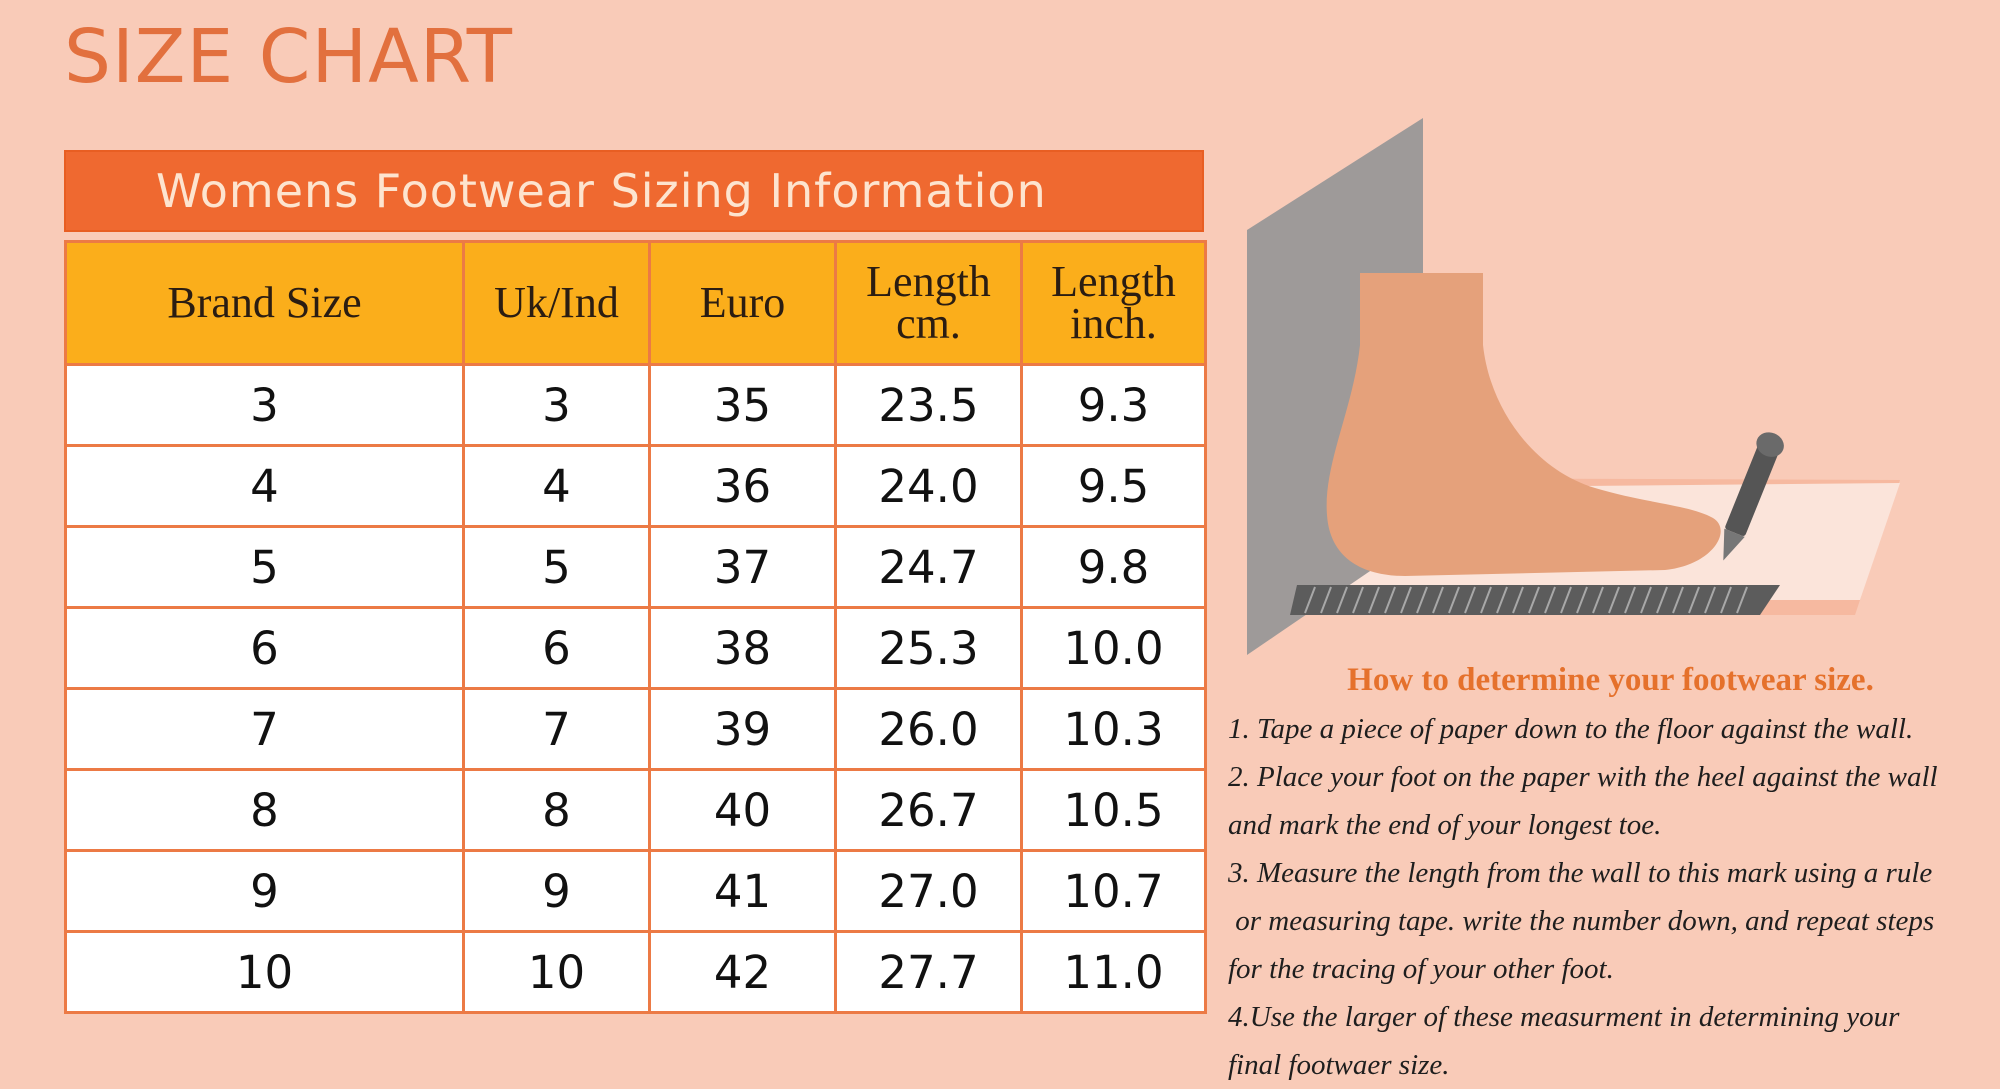 This screenshot has width=2000, height=1089. I want to click on howto-step-line: and mark the end of your longest toe., so click(1445, 825).